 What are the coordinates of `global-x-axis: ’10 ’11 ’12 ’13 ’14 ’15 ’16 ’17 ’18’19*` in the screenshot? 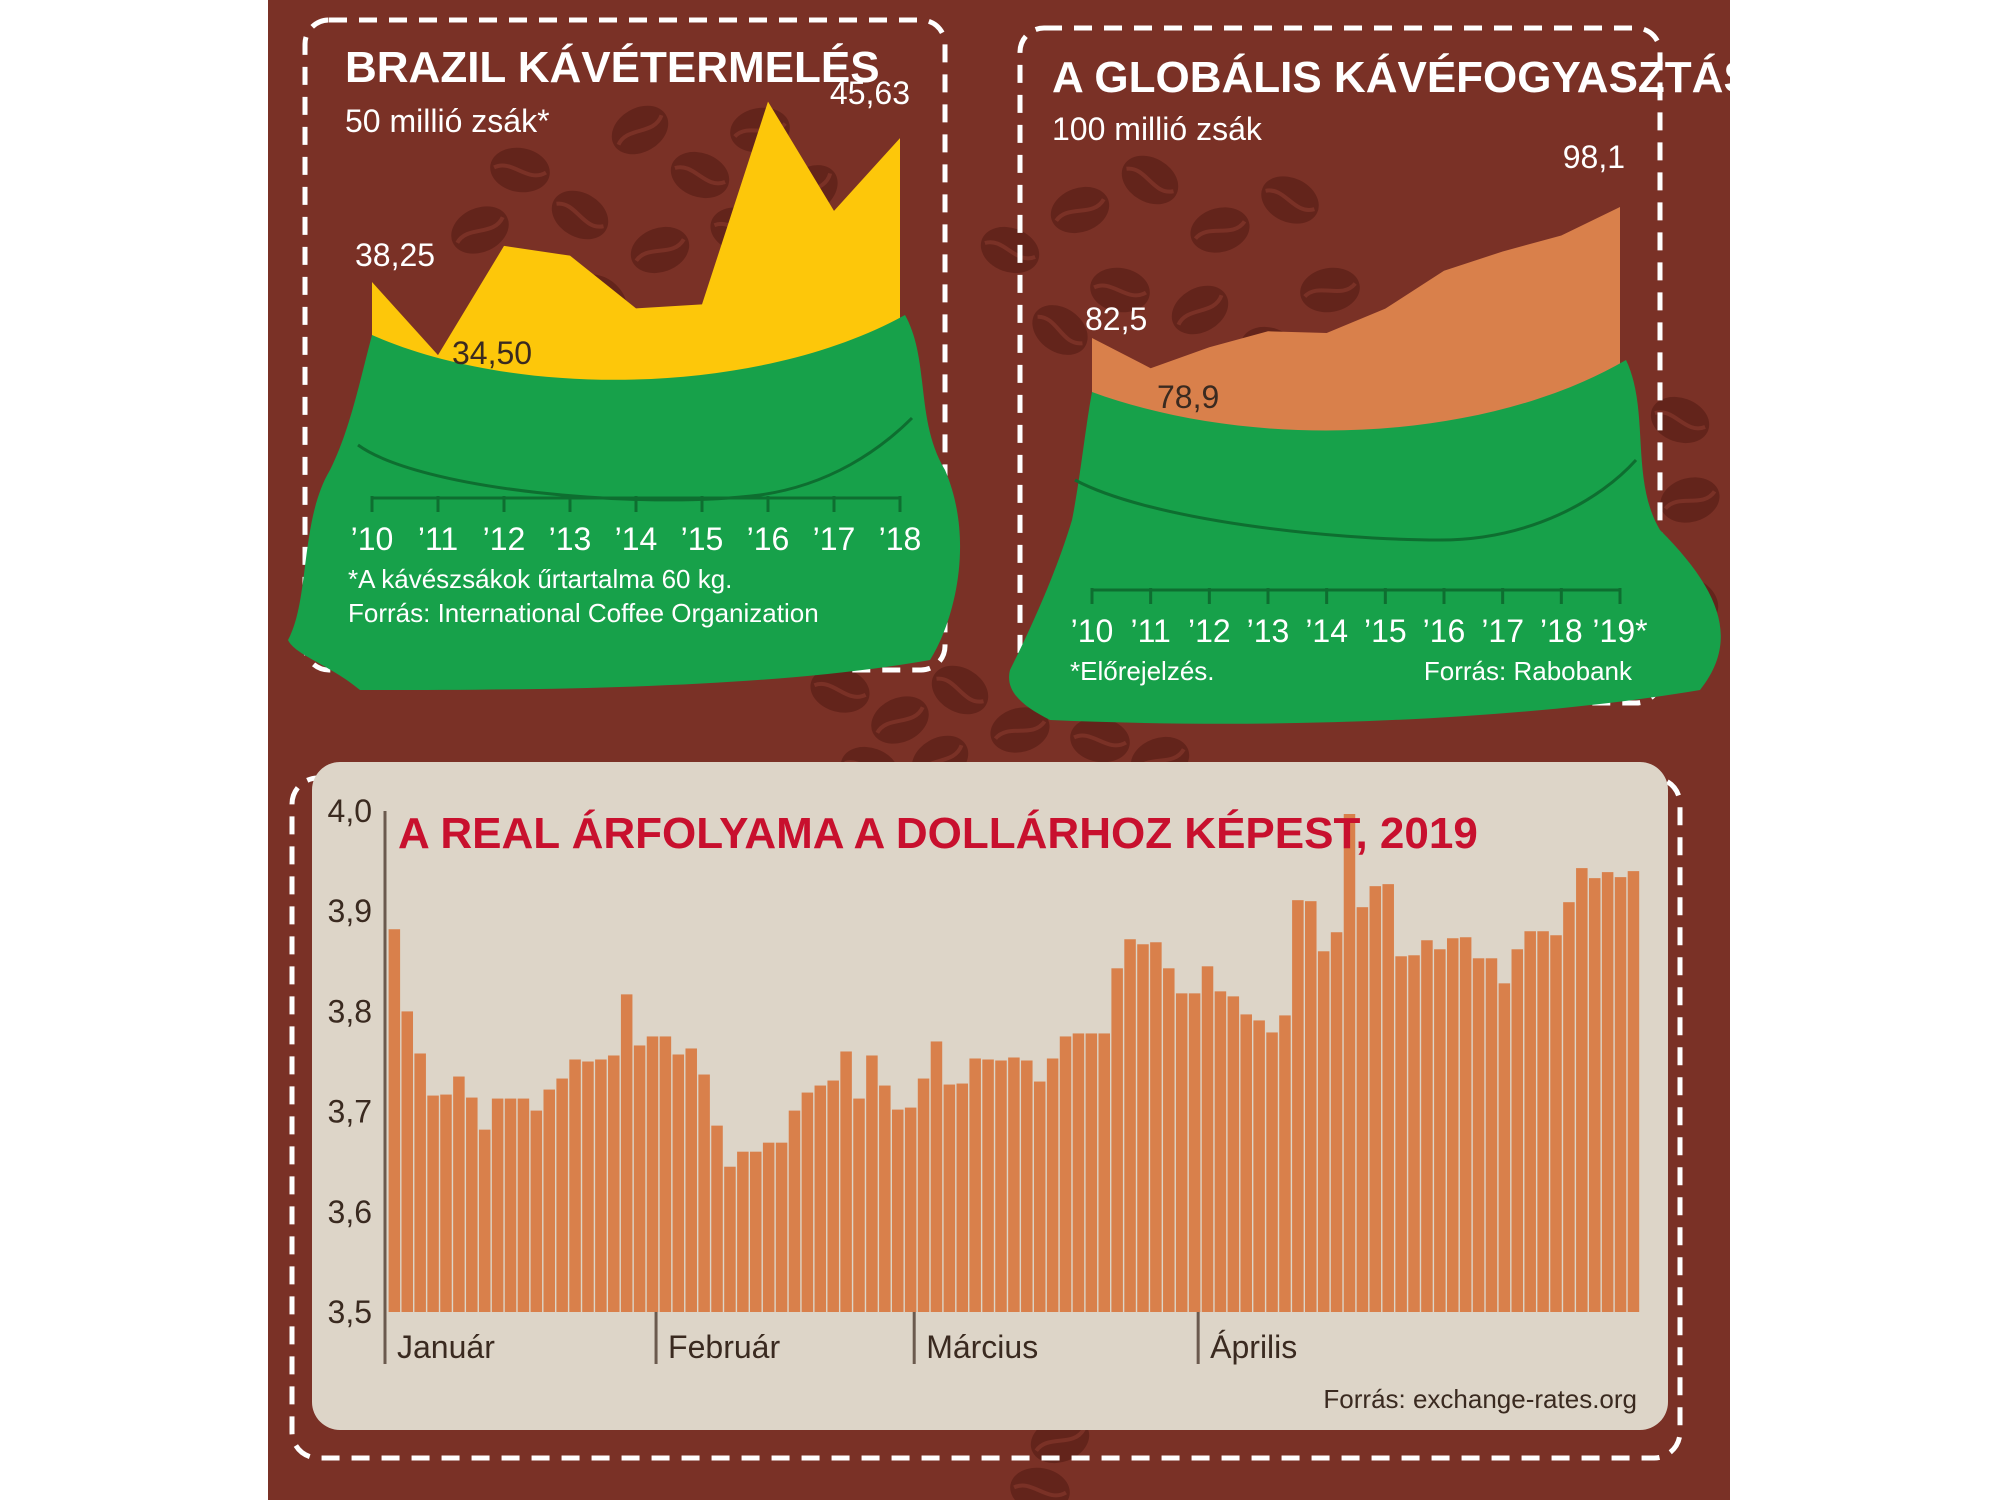 It's located at (1359, 618).